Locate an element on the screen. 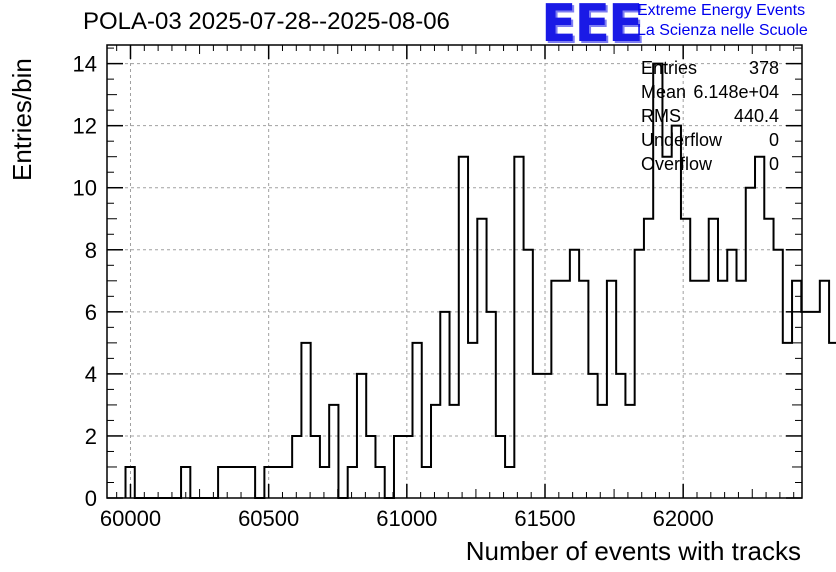  y-tick-label: 8 is located at coordinates (91, 250).